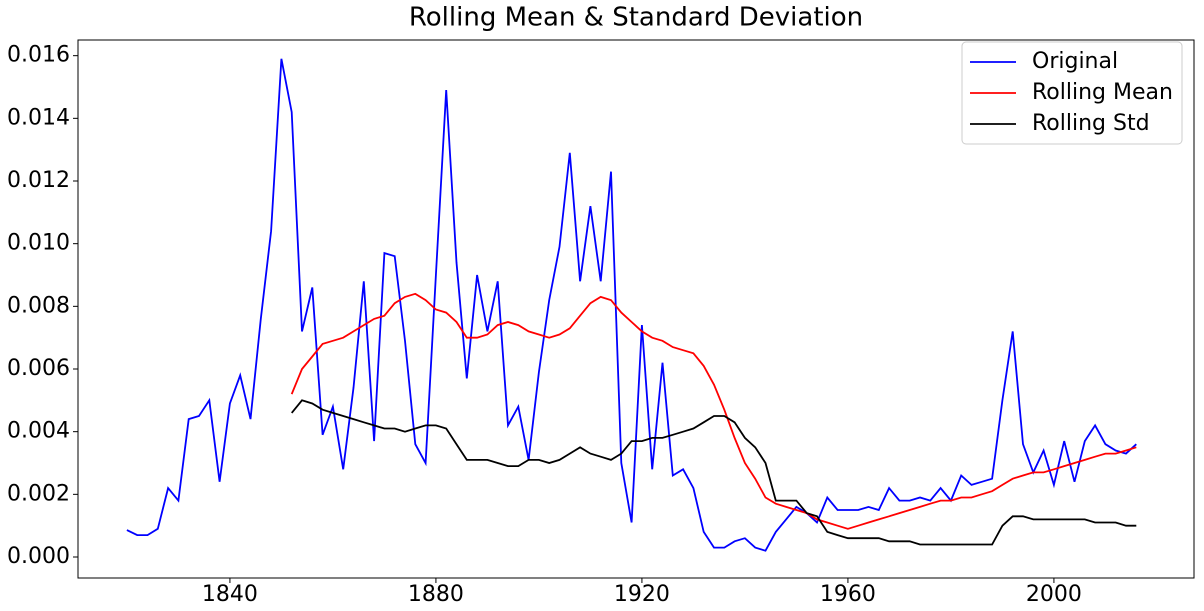  I want to click on y-tick-label: 0.002, so click(38, 493).